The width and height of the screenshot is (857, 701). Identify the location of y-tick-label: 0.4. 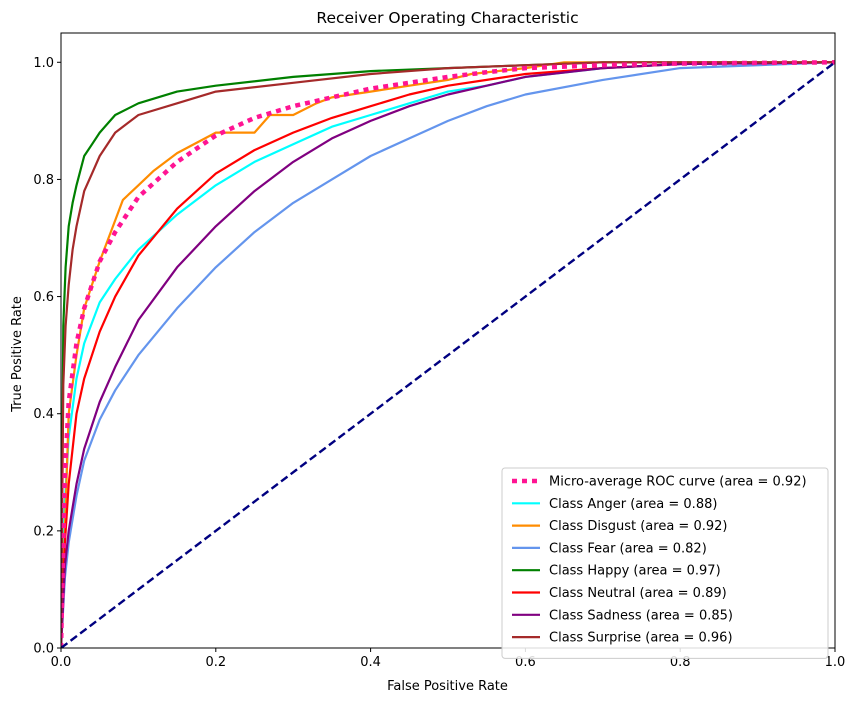
(43, 414).